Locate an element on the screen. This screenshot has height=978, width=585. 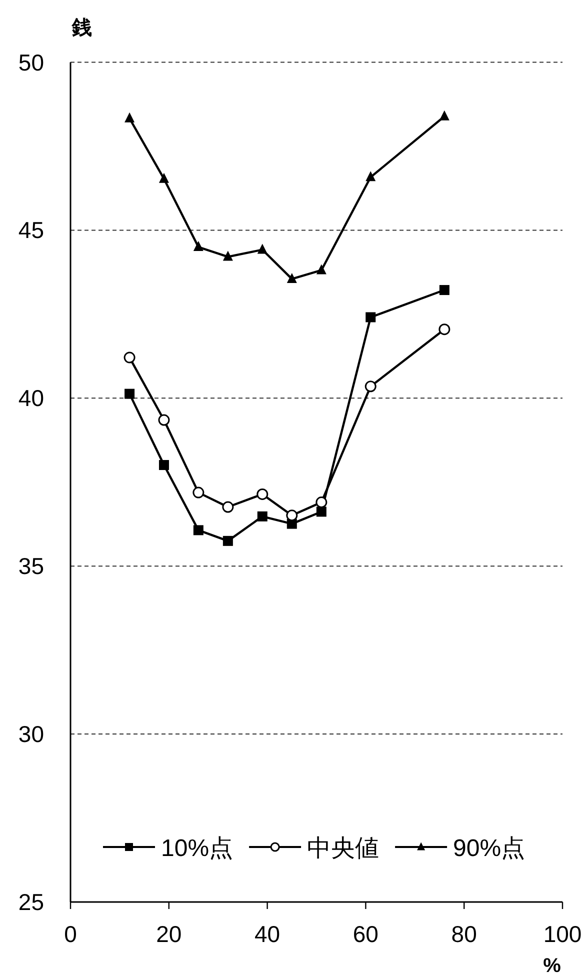
x-tick-label: 100 is located at coordinates (562, 934).